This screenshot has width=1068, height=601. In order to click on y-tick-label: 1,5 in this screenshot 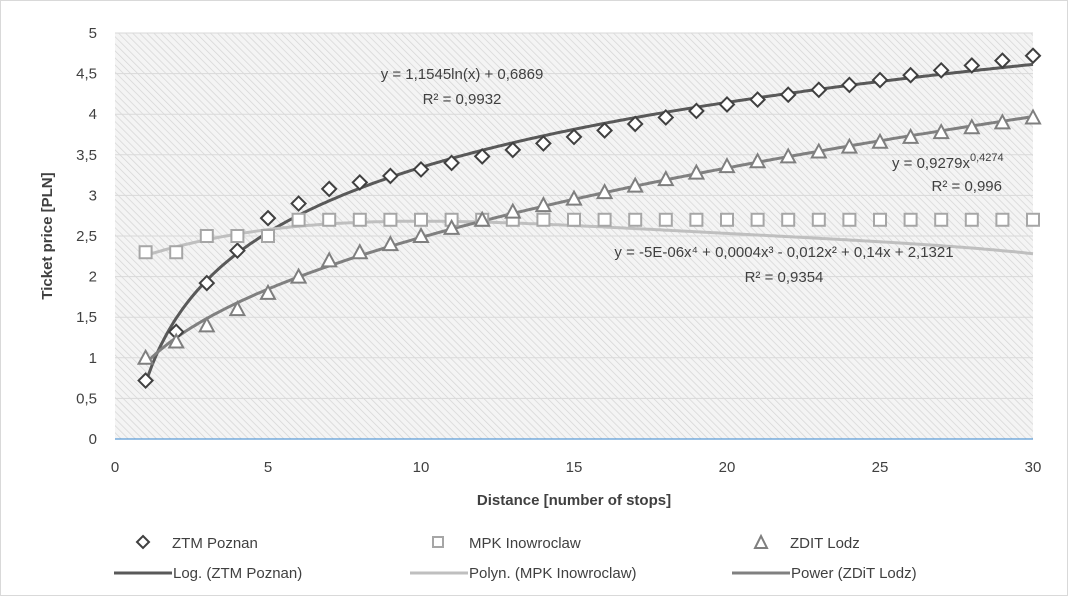, I will do `click(86, 317)`.